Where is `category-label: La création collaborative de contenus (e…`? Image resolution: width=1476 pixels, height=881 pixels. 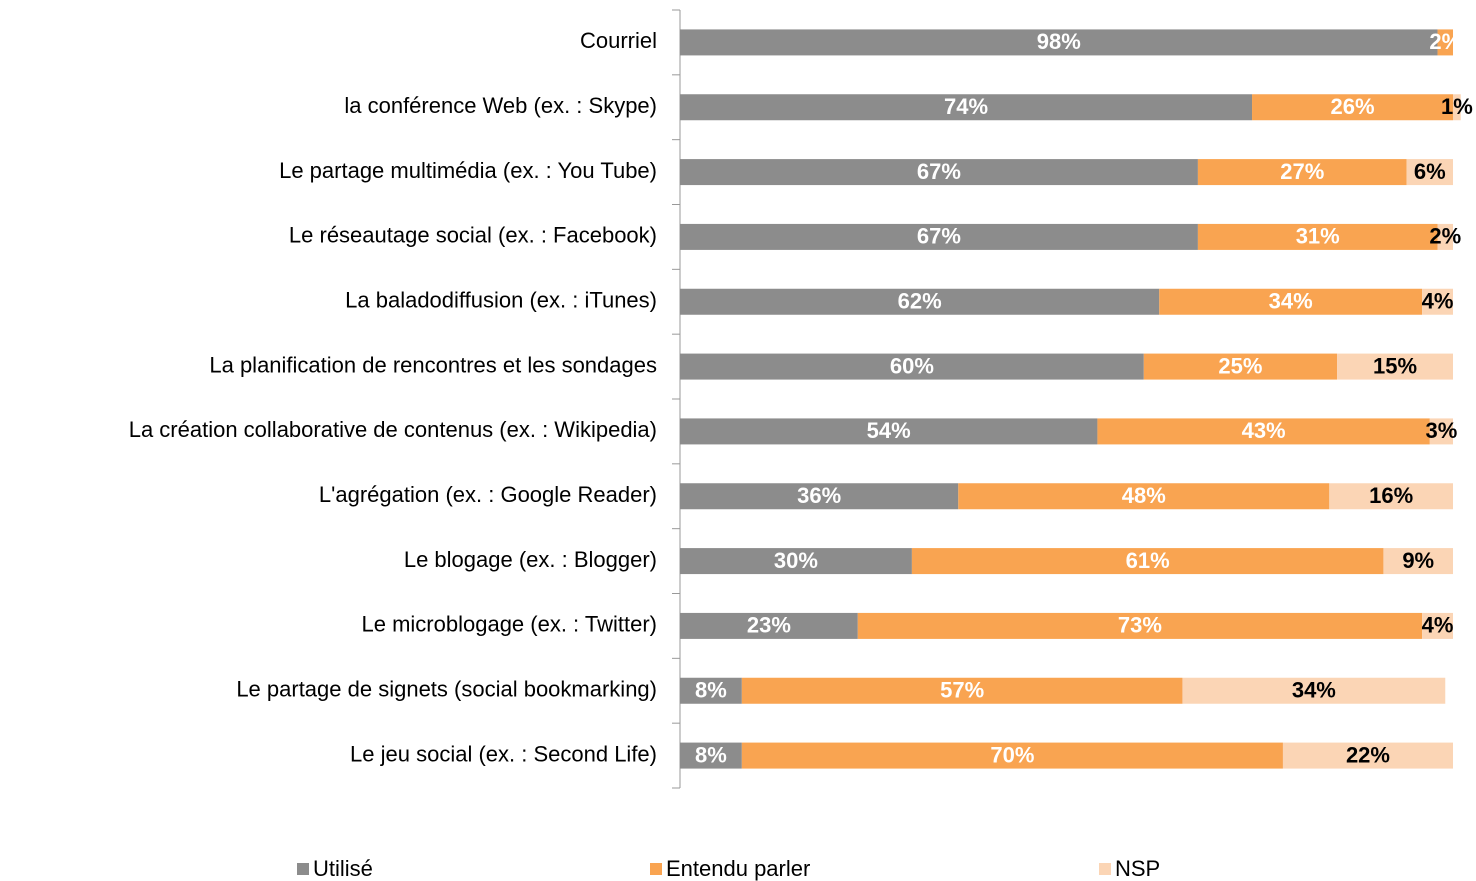
category-label: La création collaborative de contenus (e… is located at coordinates (393, 429).